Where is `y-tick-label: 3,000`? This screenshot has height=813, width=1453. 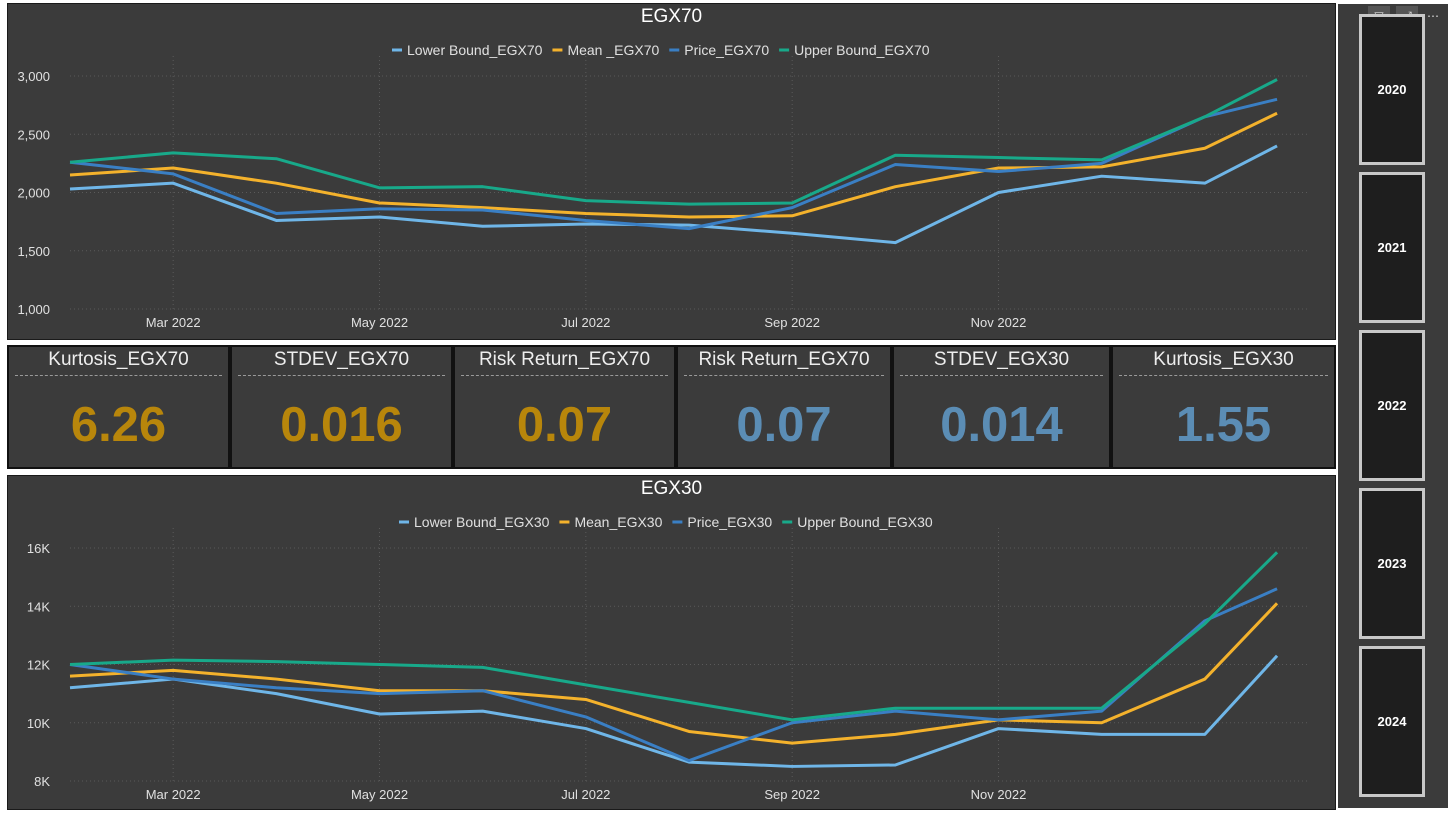 y-tick-label: 3,000 is located at coordinates (33, 76).